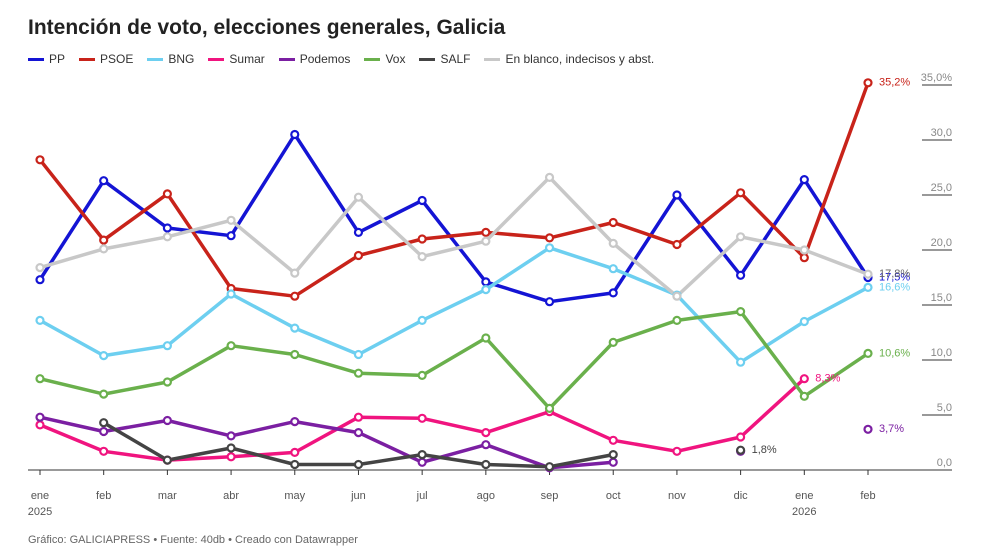 This screenshot has height=560, width=981. What do you see at coordinates (891, 429) in the screenshot?
I see `value-label: 3,7%` at bounding box center [891, 429].